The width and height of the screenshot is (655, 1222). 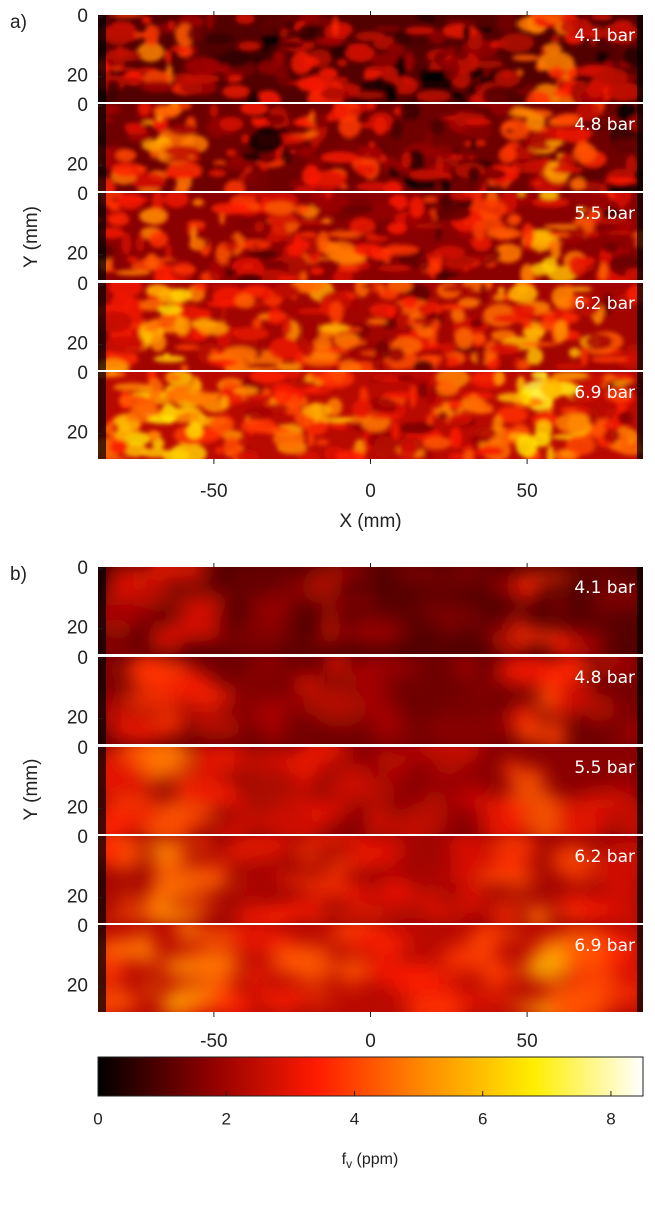 I want to click on heatmap-image, so click(x=370, y=147).